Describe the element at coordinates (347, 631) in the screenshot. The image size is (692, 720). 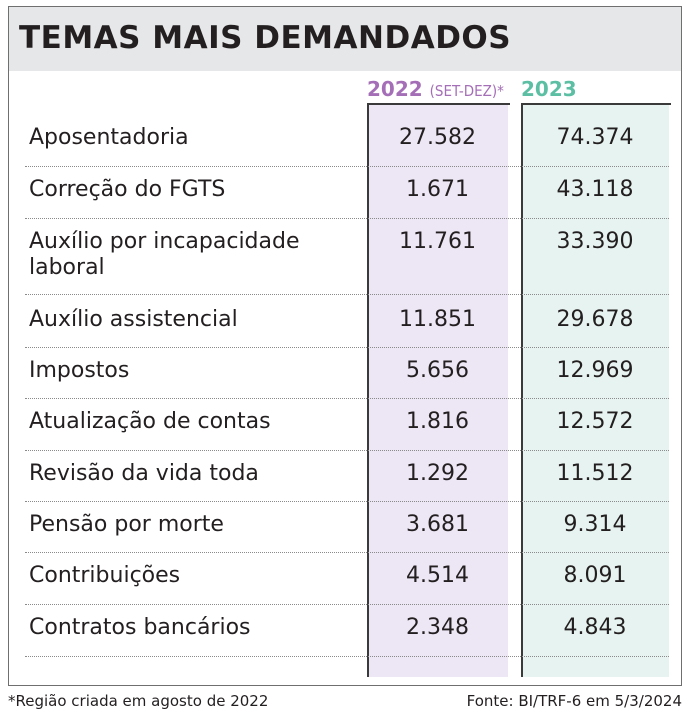
I see `table-row: Contratos bancários 2.348 4.843` at that location.